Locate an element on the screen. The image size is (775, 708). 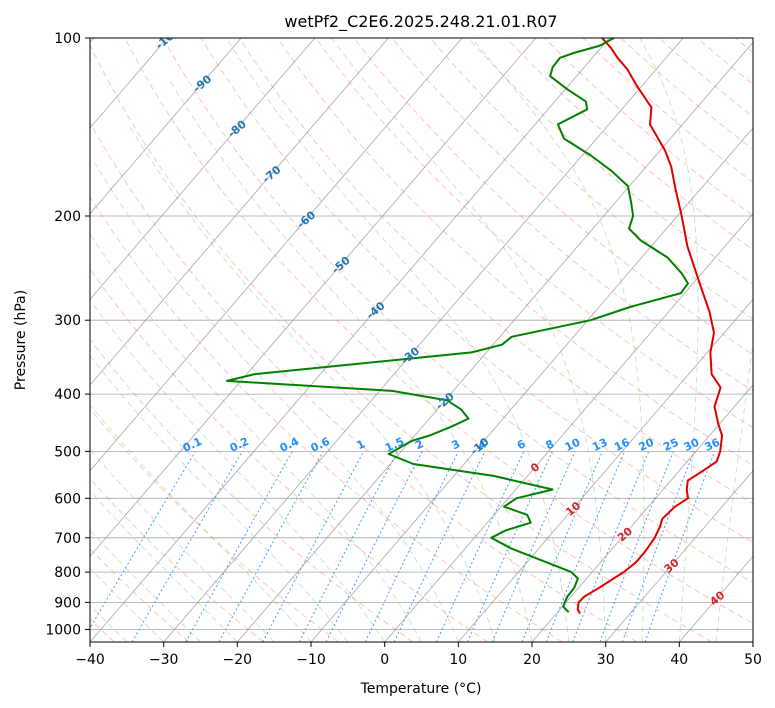
y-tick-label: 200 is located at coordinates (67, 217).